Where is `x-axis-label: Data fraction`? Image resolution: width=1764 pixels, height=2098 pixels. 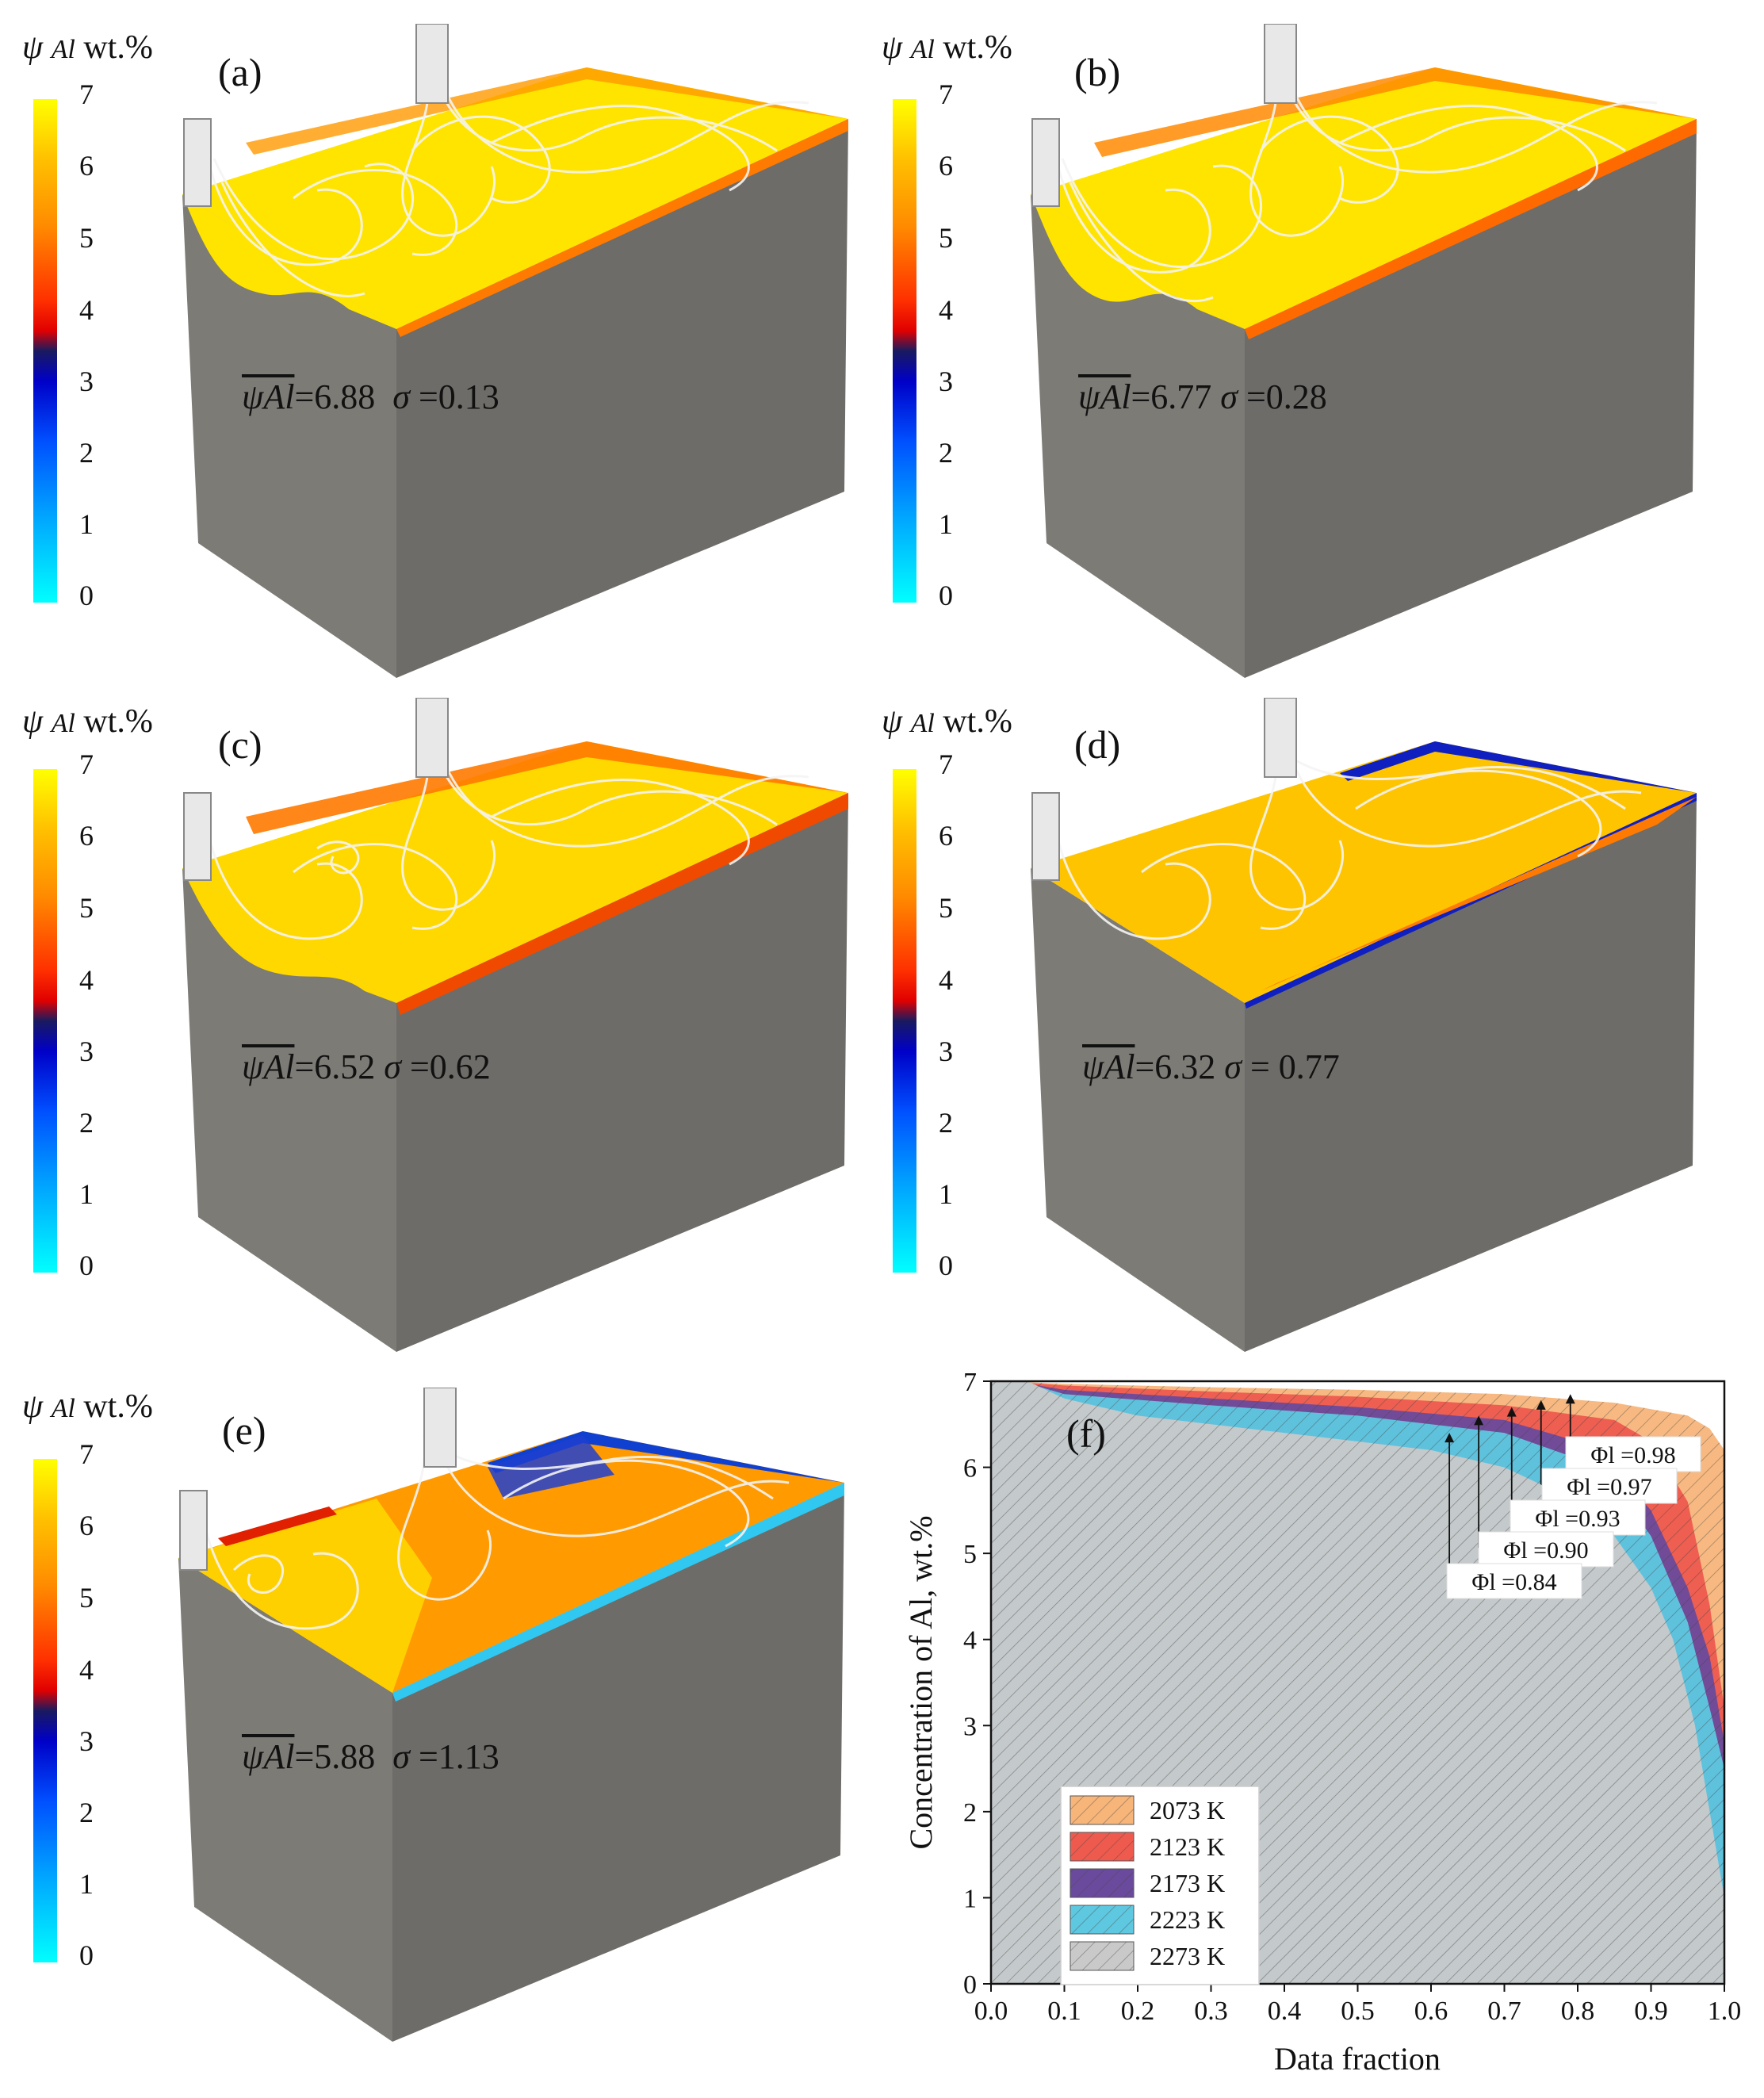 x-axis-label: Data fraction is located at coordinates (1357, 2059).